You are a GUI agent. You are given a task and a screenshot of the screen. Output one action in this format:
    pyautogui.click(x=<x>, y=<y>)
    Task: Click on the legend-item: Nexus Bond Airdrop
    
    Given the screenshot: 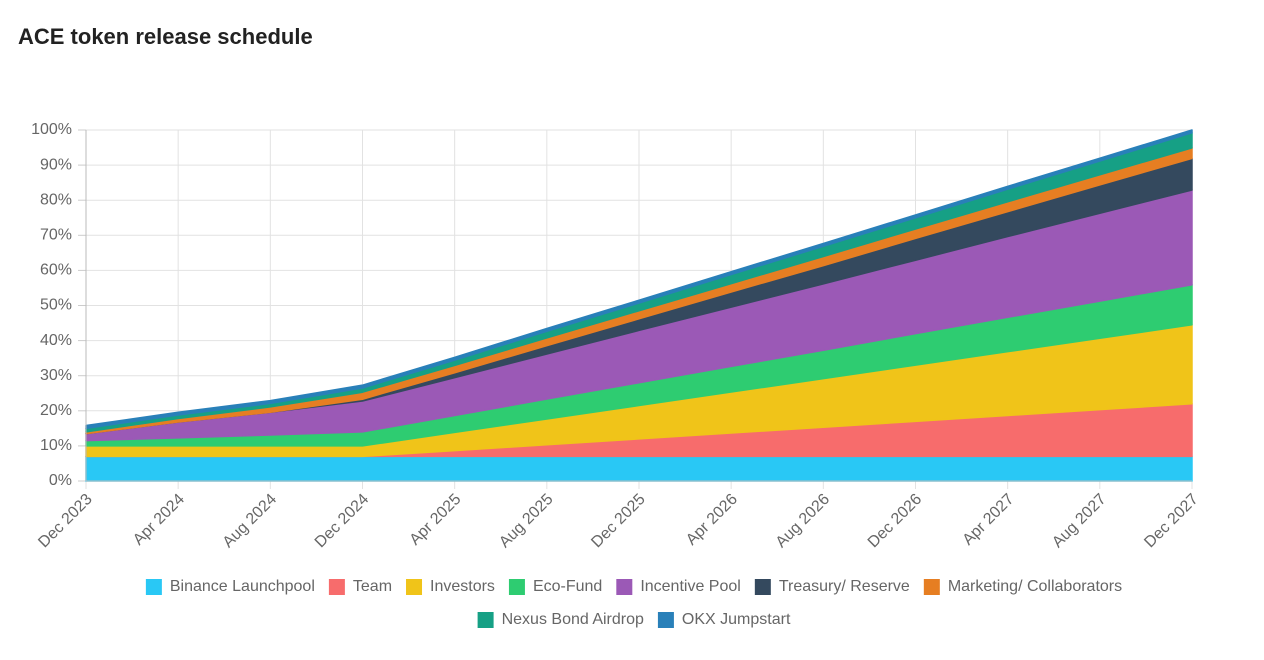 What is the action you would take?
    pyautogui.click(x=560, y=619)
    